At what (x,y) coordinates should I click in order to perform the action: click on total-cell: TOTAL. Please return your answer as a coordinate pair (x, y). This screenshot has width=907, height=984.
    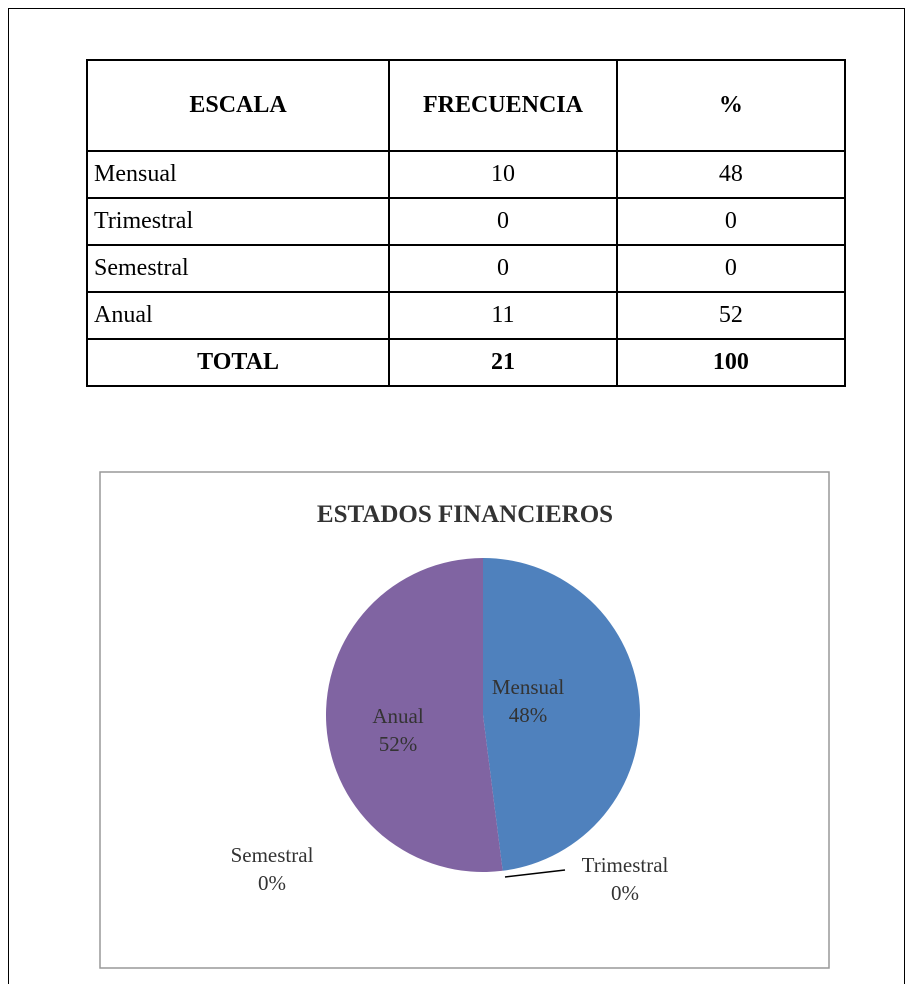
    Looking at the image, I should click on (238, 362).